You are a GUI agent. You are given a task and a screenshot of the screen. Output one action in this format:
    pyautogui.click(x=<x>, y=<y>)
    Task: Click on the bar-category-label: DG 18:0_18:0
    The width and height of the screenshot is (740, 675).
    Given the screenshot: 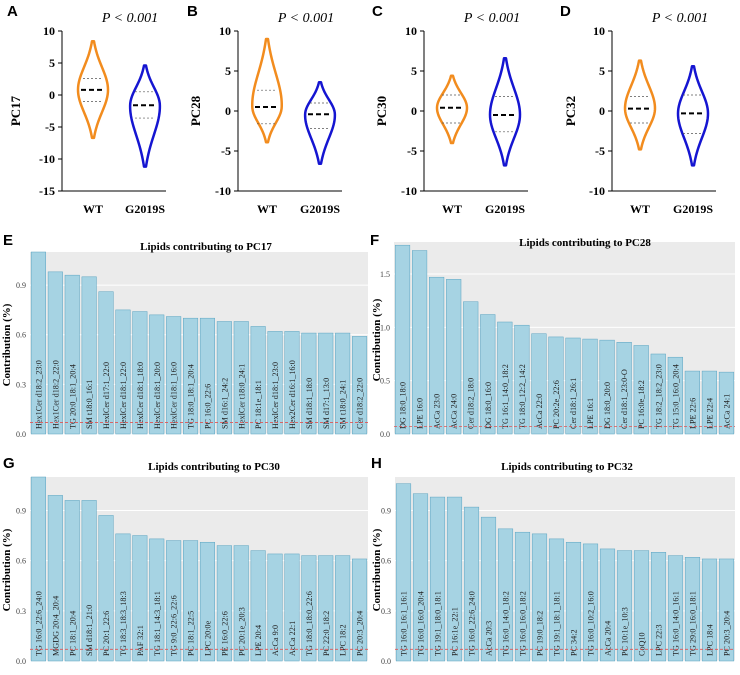 What is the action you would take?
    pyautogui.click(x=403, y=405)
    